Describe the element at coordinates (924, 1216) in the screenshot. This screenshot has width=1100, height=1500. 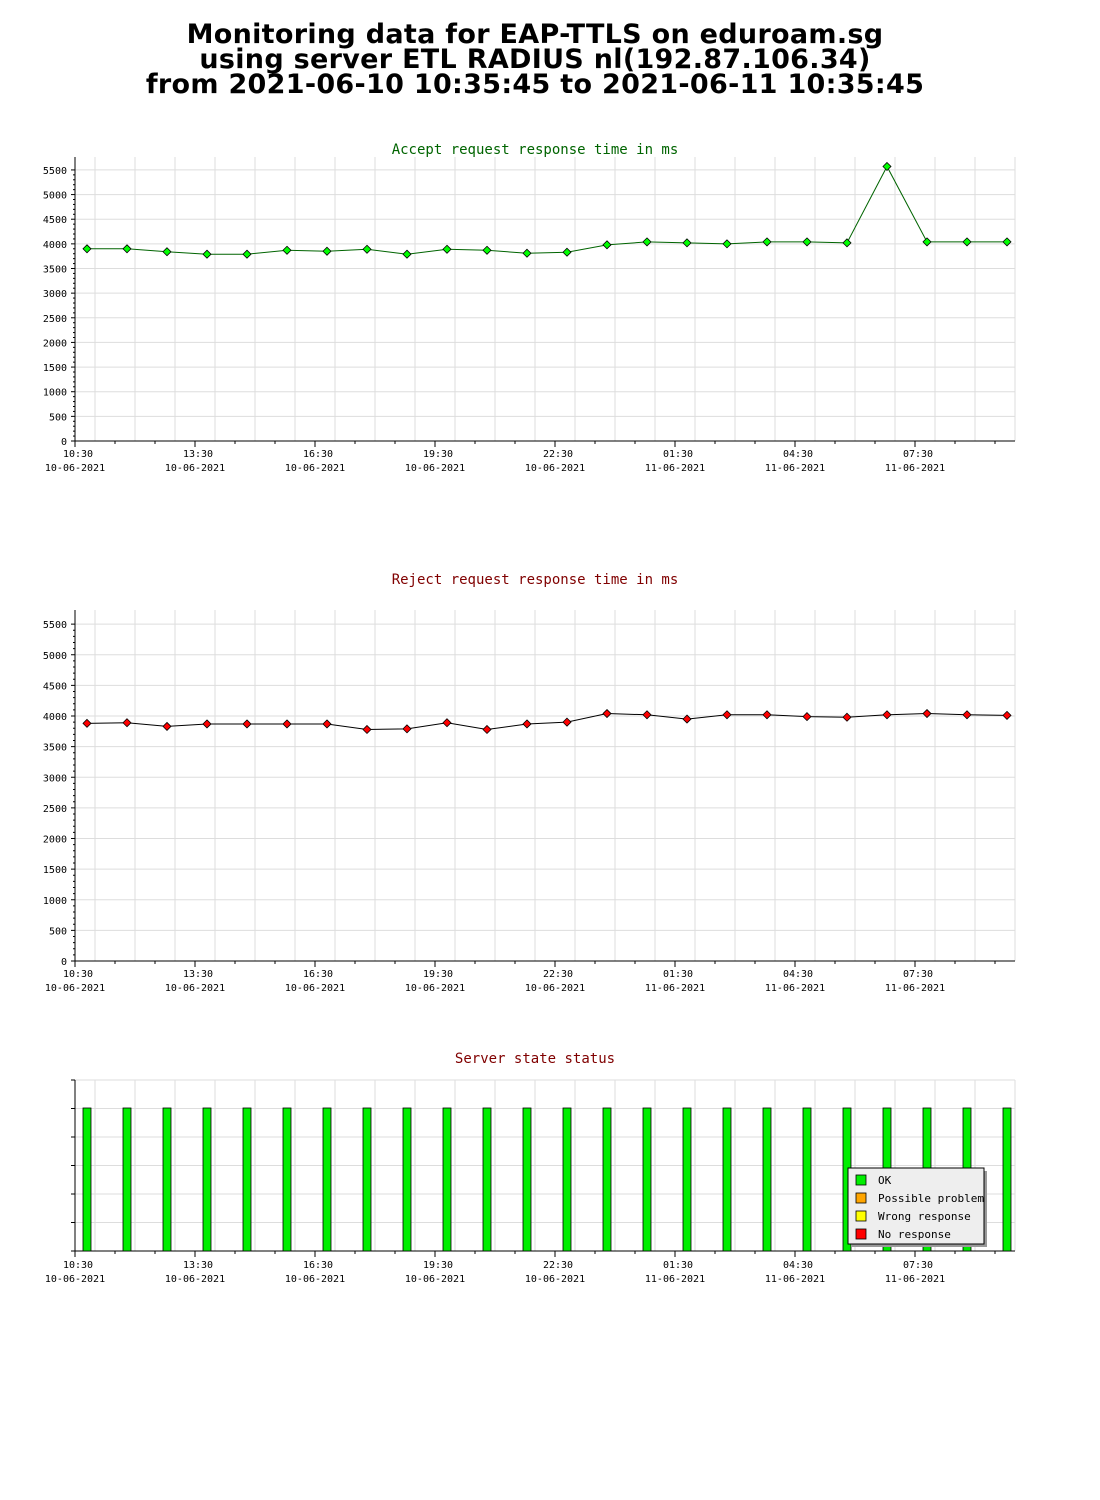
I see `legend-label: Wrong response` at that location.